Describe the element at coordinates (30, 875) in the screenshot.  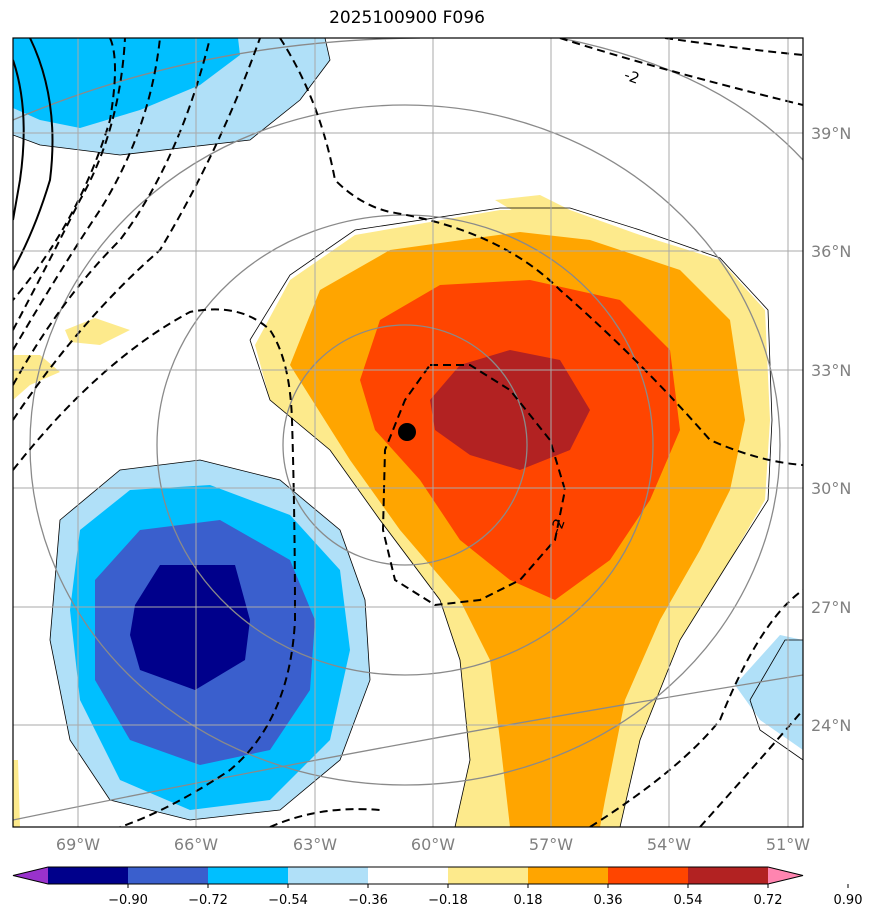
I see `colorbar-extend-low` at that location.